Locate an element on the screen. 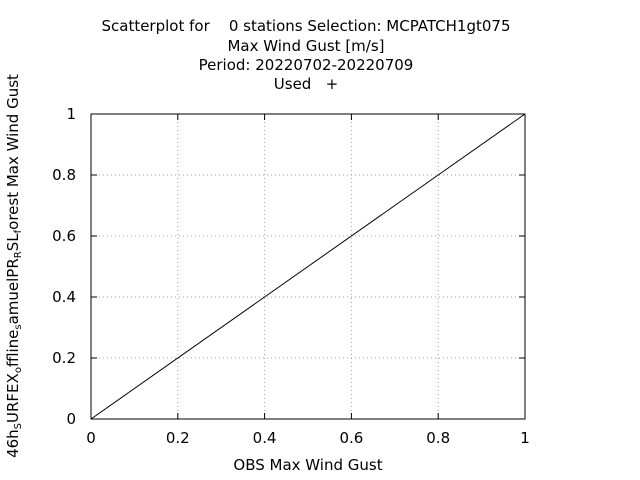 This screenshot has width=640, height=480. y-axis-label-part: S is located at coordinates (18, 426).